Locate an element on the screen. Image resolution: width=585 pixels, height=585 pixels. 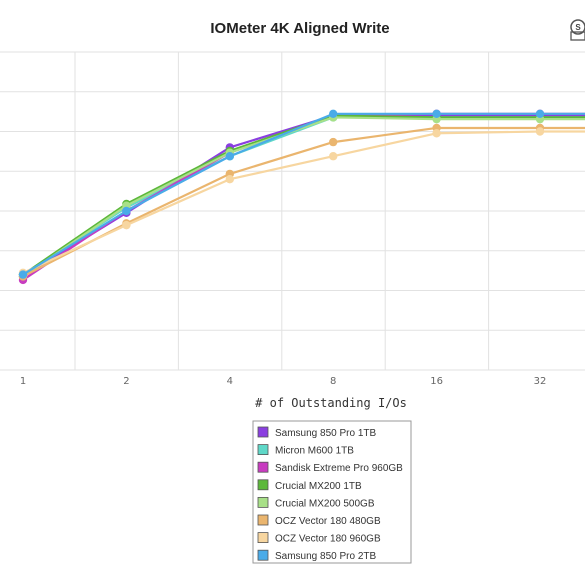
x-tick-label: 1 is located at coordinates (23, 381).